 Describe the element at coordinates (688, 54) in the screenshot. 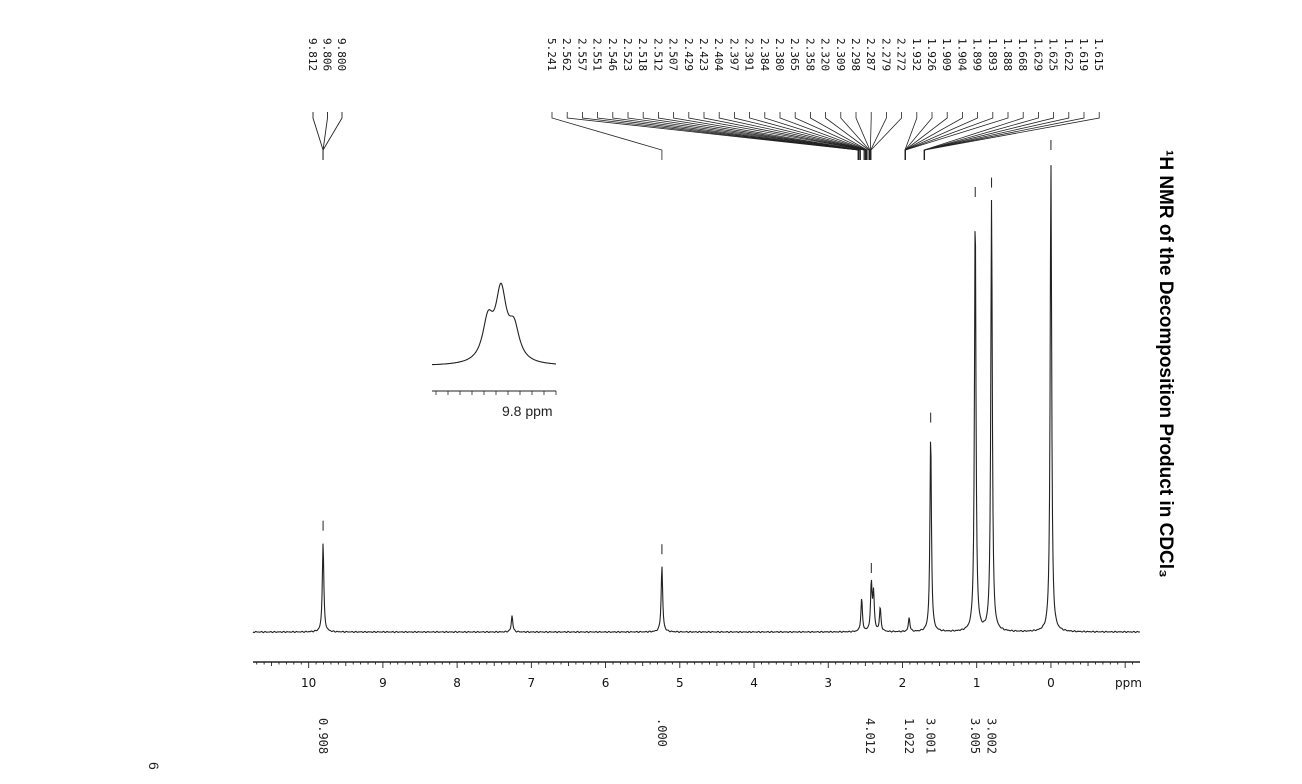

I see `peak-group2-label-9: 2.429` at that location.